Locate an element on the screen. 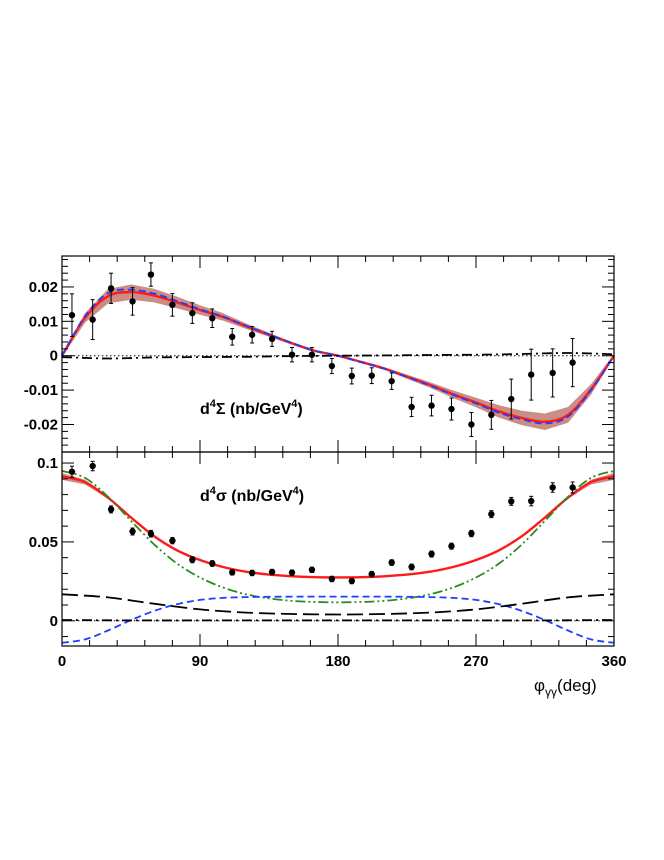  top-panel-label: d4Σ (nb/GeV4) is located at coordinates (251, 408).